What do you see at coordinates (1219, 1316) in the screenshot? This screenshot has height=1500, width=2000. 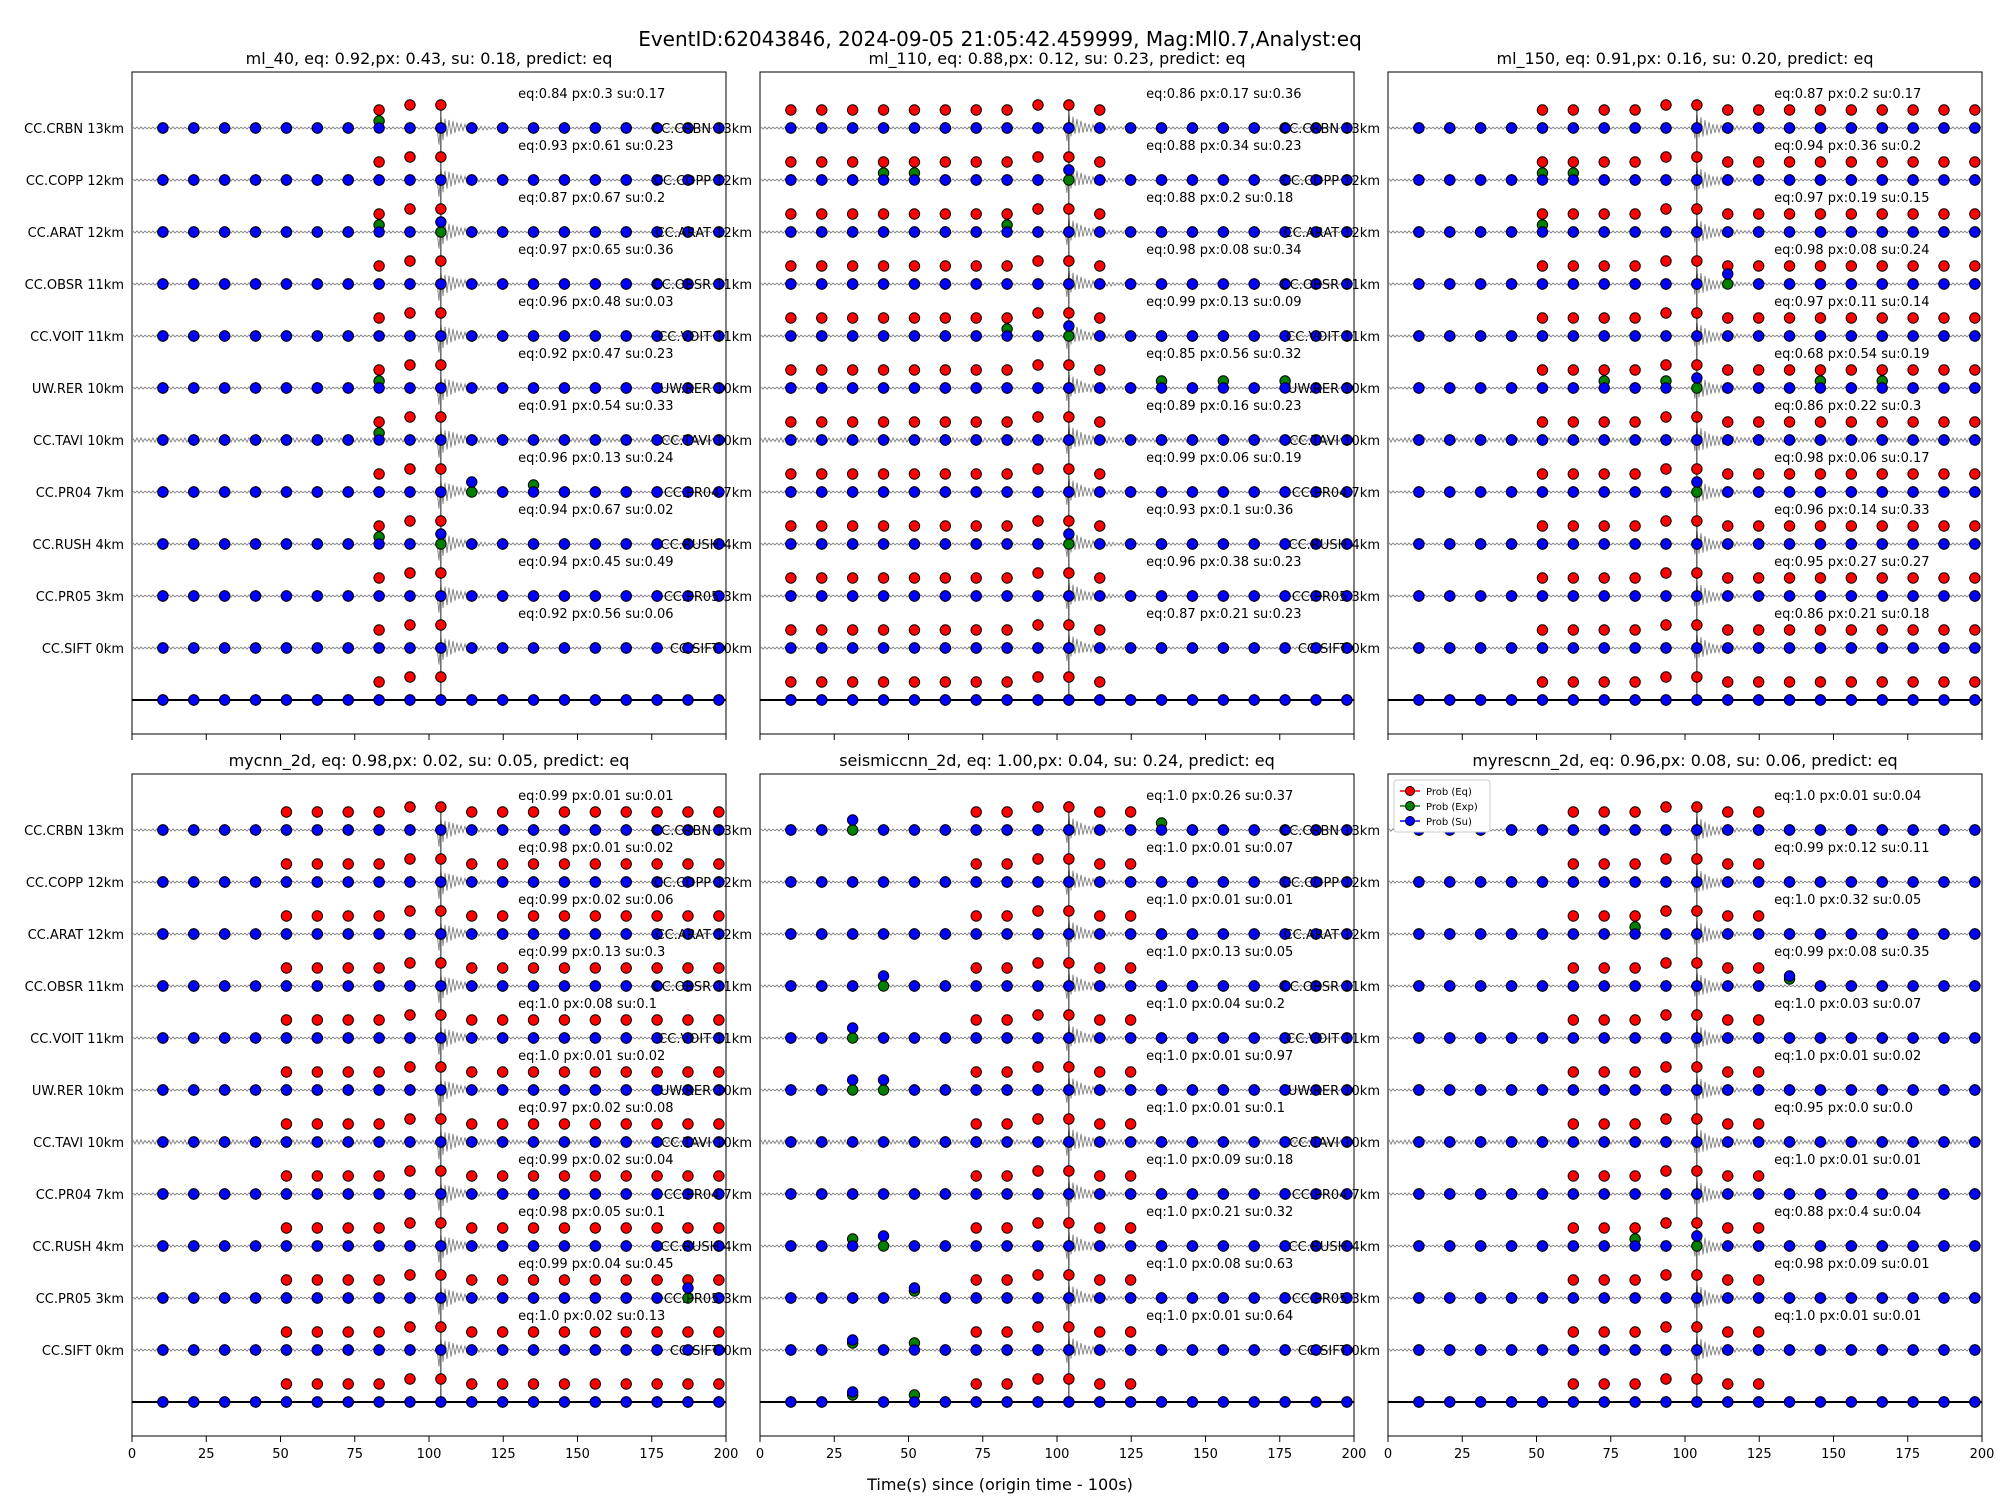 I see `probability-annotation: eq:1.0 px:0.01 su:0.64` at bounding box center [1219, 1316].